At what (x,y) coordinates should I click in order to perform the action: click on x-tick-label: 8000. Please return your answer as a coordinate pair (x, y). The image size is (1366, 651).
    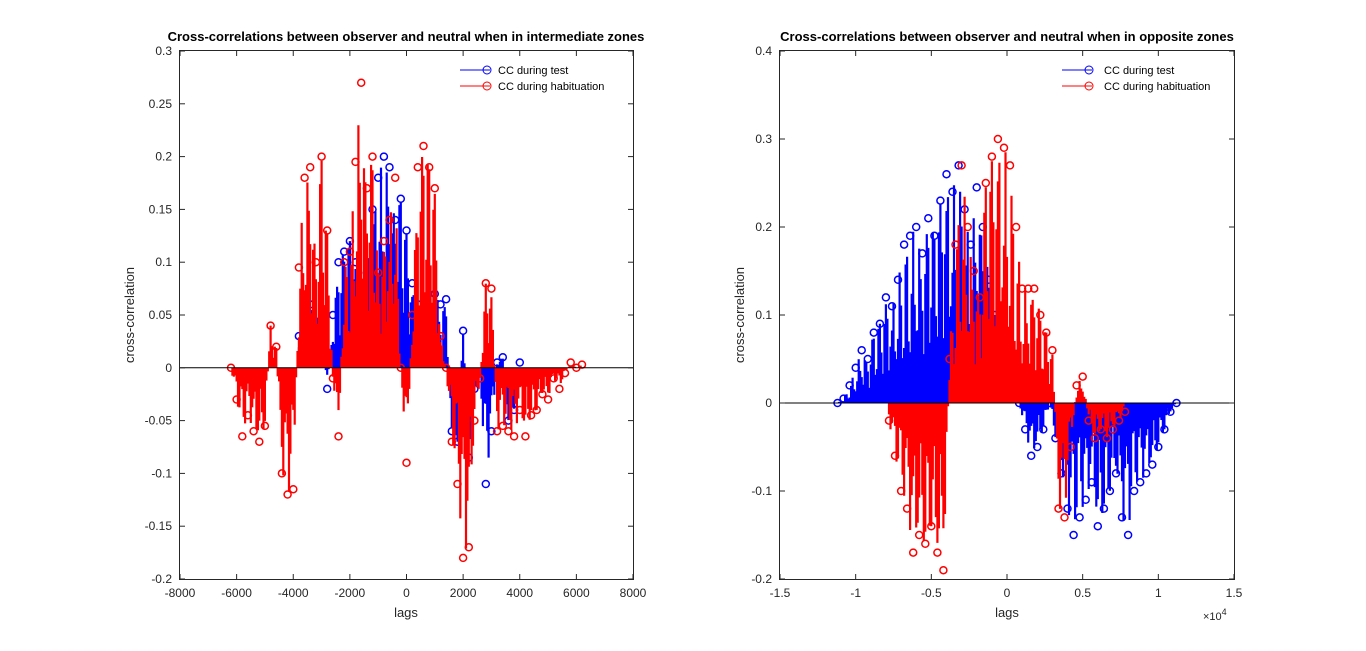
    Looking at the image, I should click on (633, 593).